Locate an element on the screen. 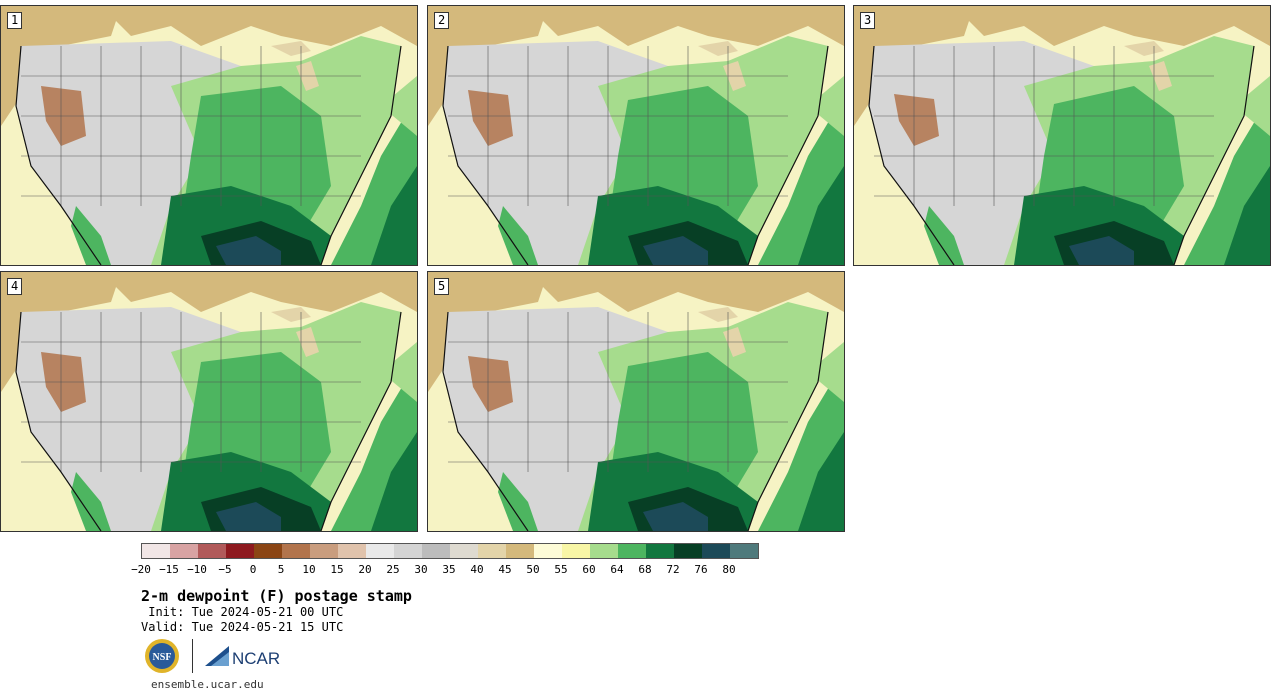 The height and width of the screenshot is (696, 1280). map-panel-2: 2 is located at coordinates (636, 135).